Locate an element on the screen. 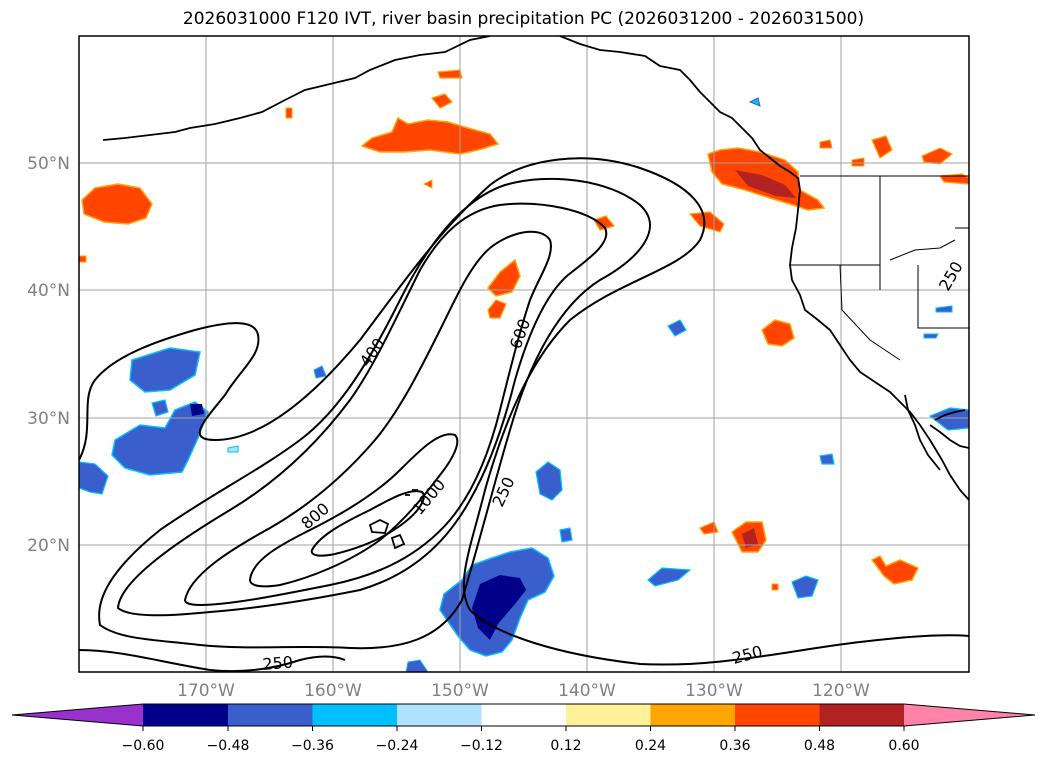 The height and width of the screenshot is (765, 1047). coast-west-us is located at coordinates (879, 345).